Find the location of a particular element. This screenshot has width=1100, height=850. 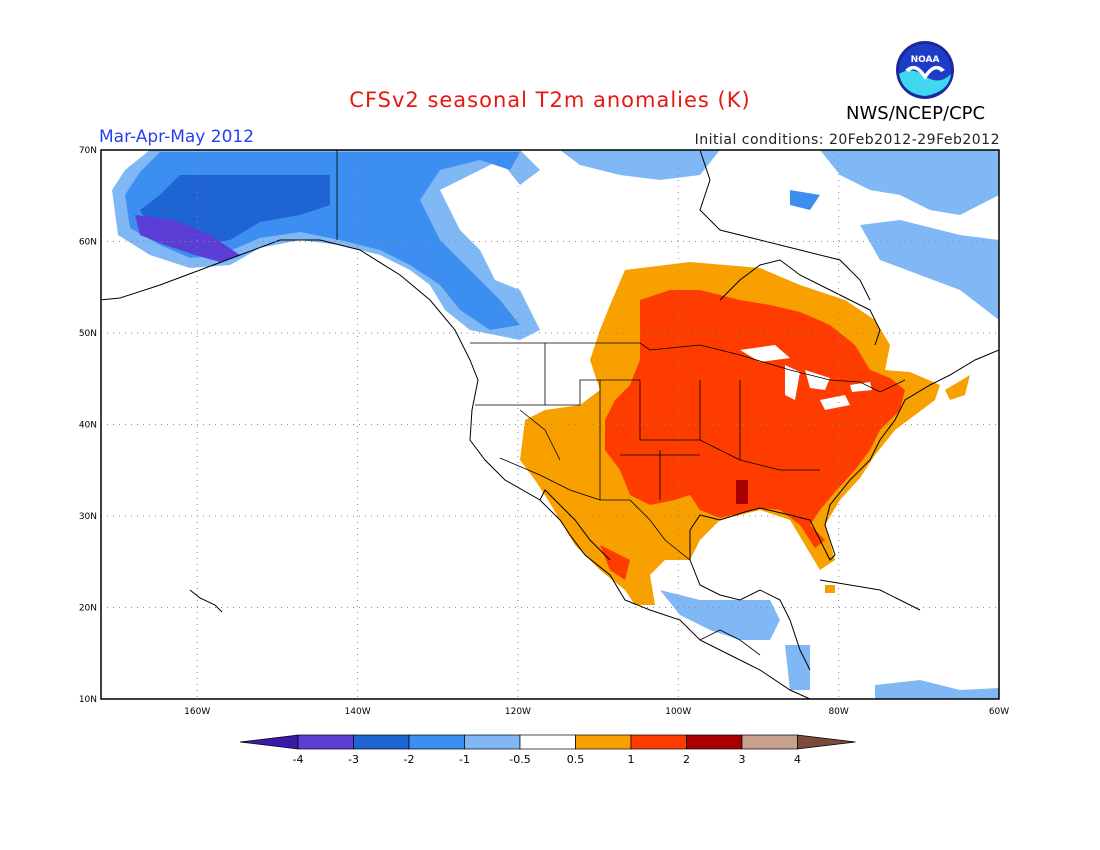

lat-tick-label: 60N is located at coordinates (88, 243).